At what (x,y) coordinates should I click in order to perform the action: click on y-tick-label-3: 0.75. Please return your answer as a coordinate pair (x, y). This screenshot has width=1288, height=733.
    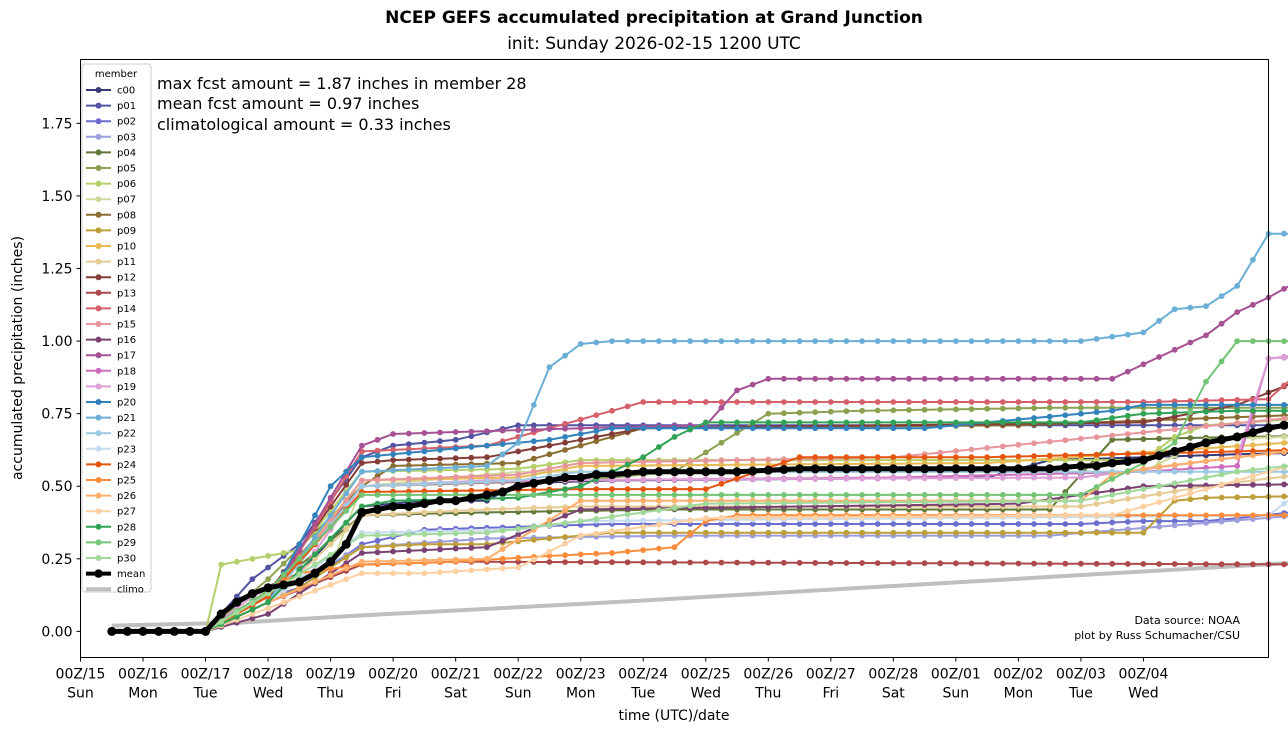
    Looking at the image, I should click on (56, 415).